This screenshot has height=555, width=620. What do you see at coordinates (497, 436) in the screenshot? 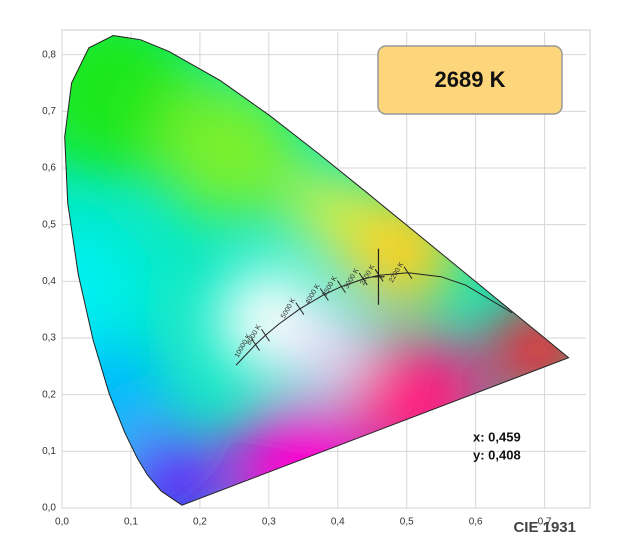
I see `x-coordinate: x: 0,459` at bounding box center [497, 436].